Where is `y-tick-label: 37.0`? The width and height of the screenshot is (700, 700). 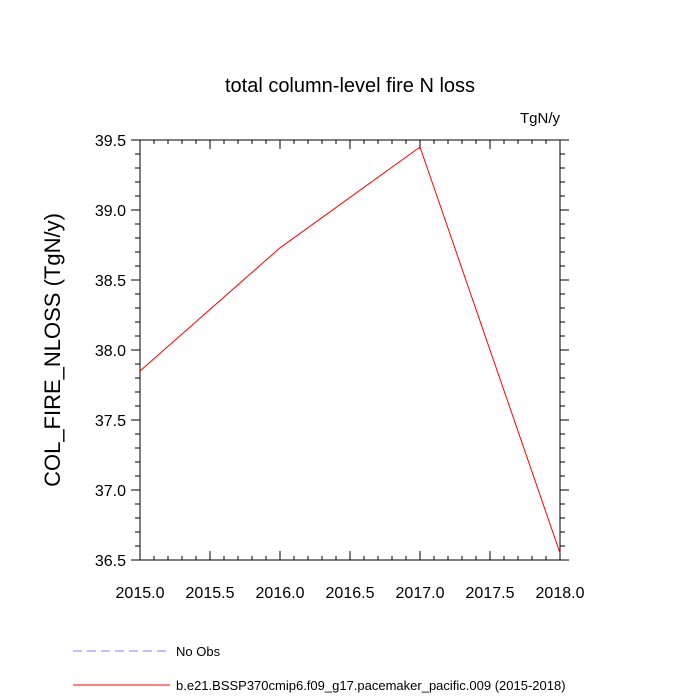 y-tick-label: 37.0 is located at coordinates (110, 491).